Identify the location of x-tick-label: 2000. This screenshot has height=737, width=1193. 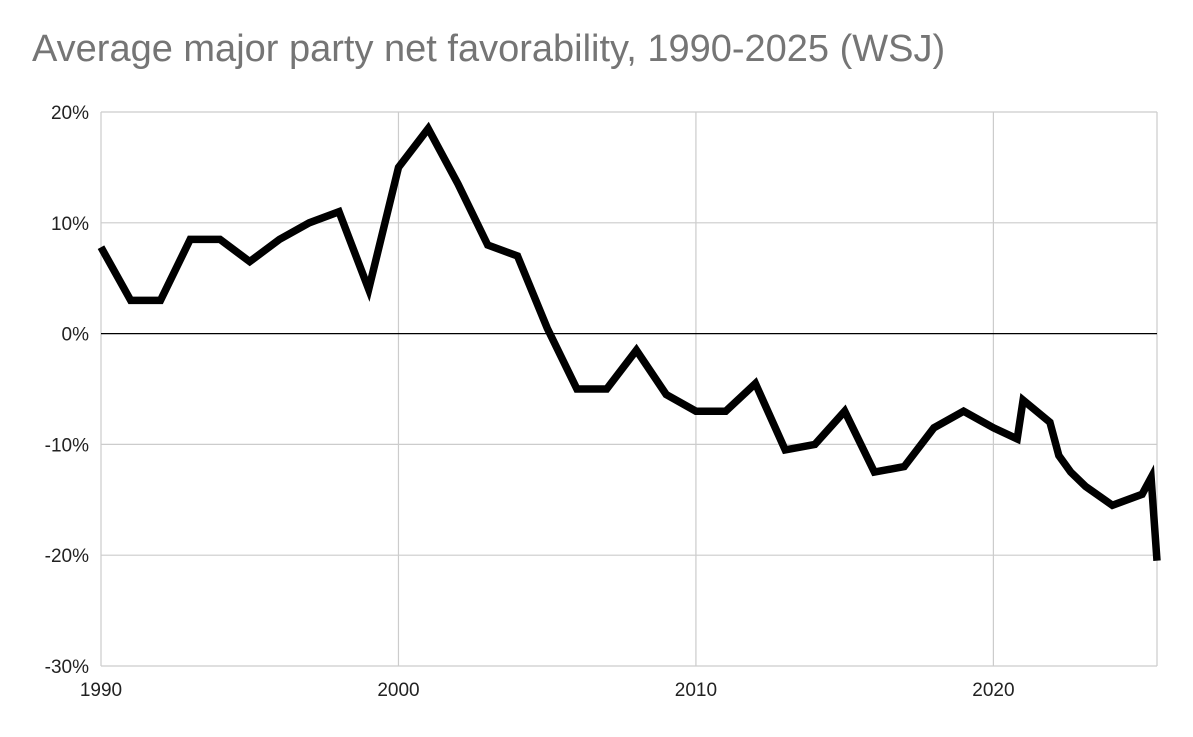
(398, 690).